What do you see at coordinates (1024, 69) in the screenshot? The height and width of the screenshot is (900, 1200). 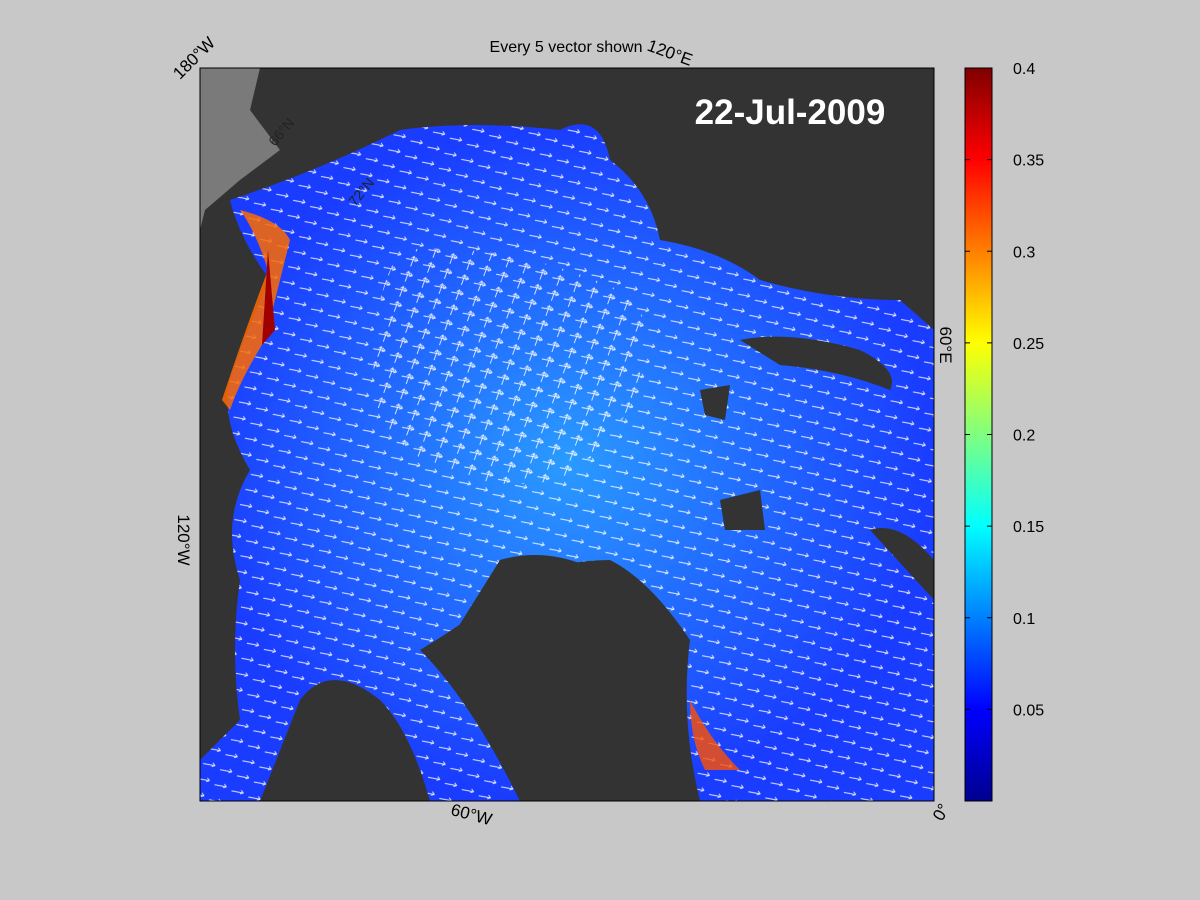 I see `colorbar-tick-label: 0.4` at bounding box center [1024, 69].